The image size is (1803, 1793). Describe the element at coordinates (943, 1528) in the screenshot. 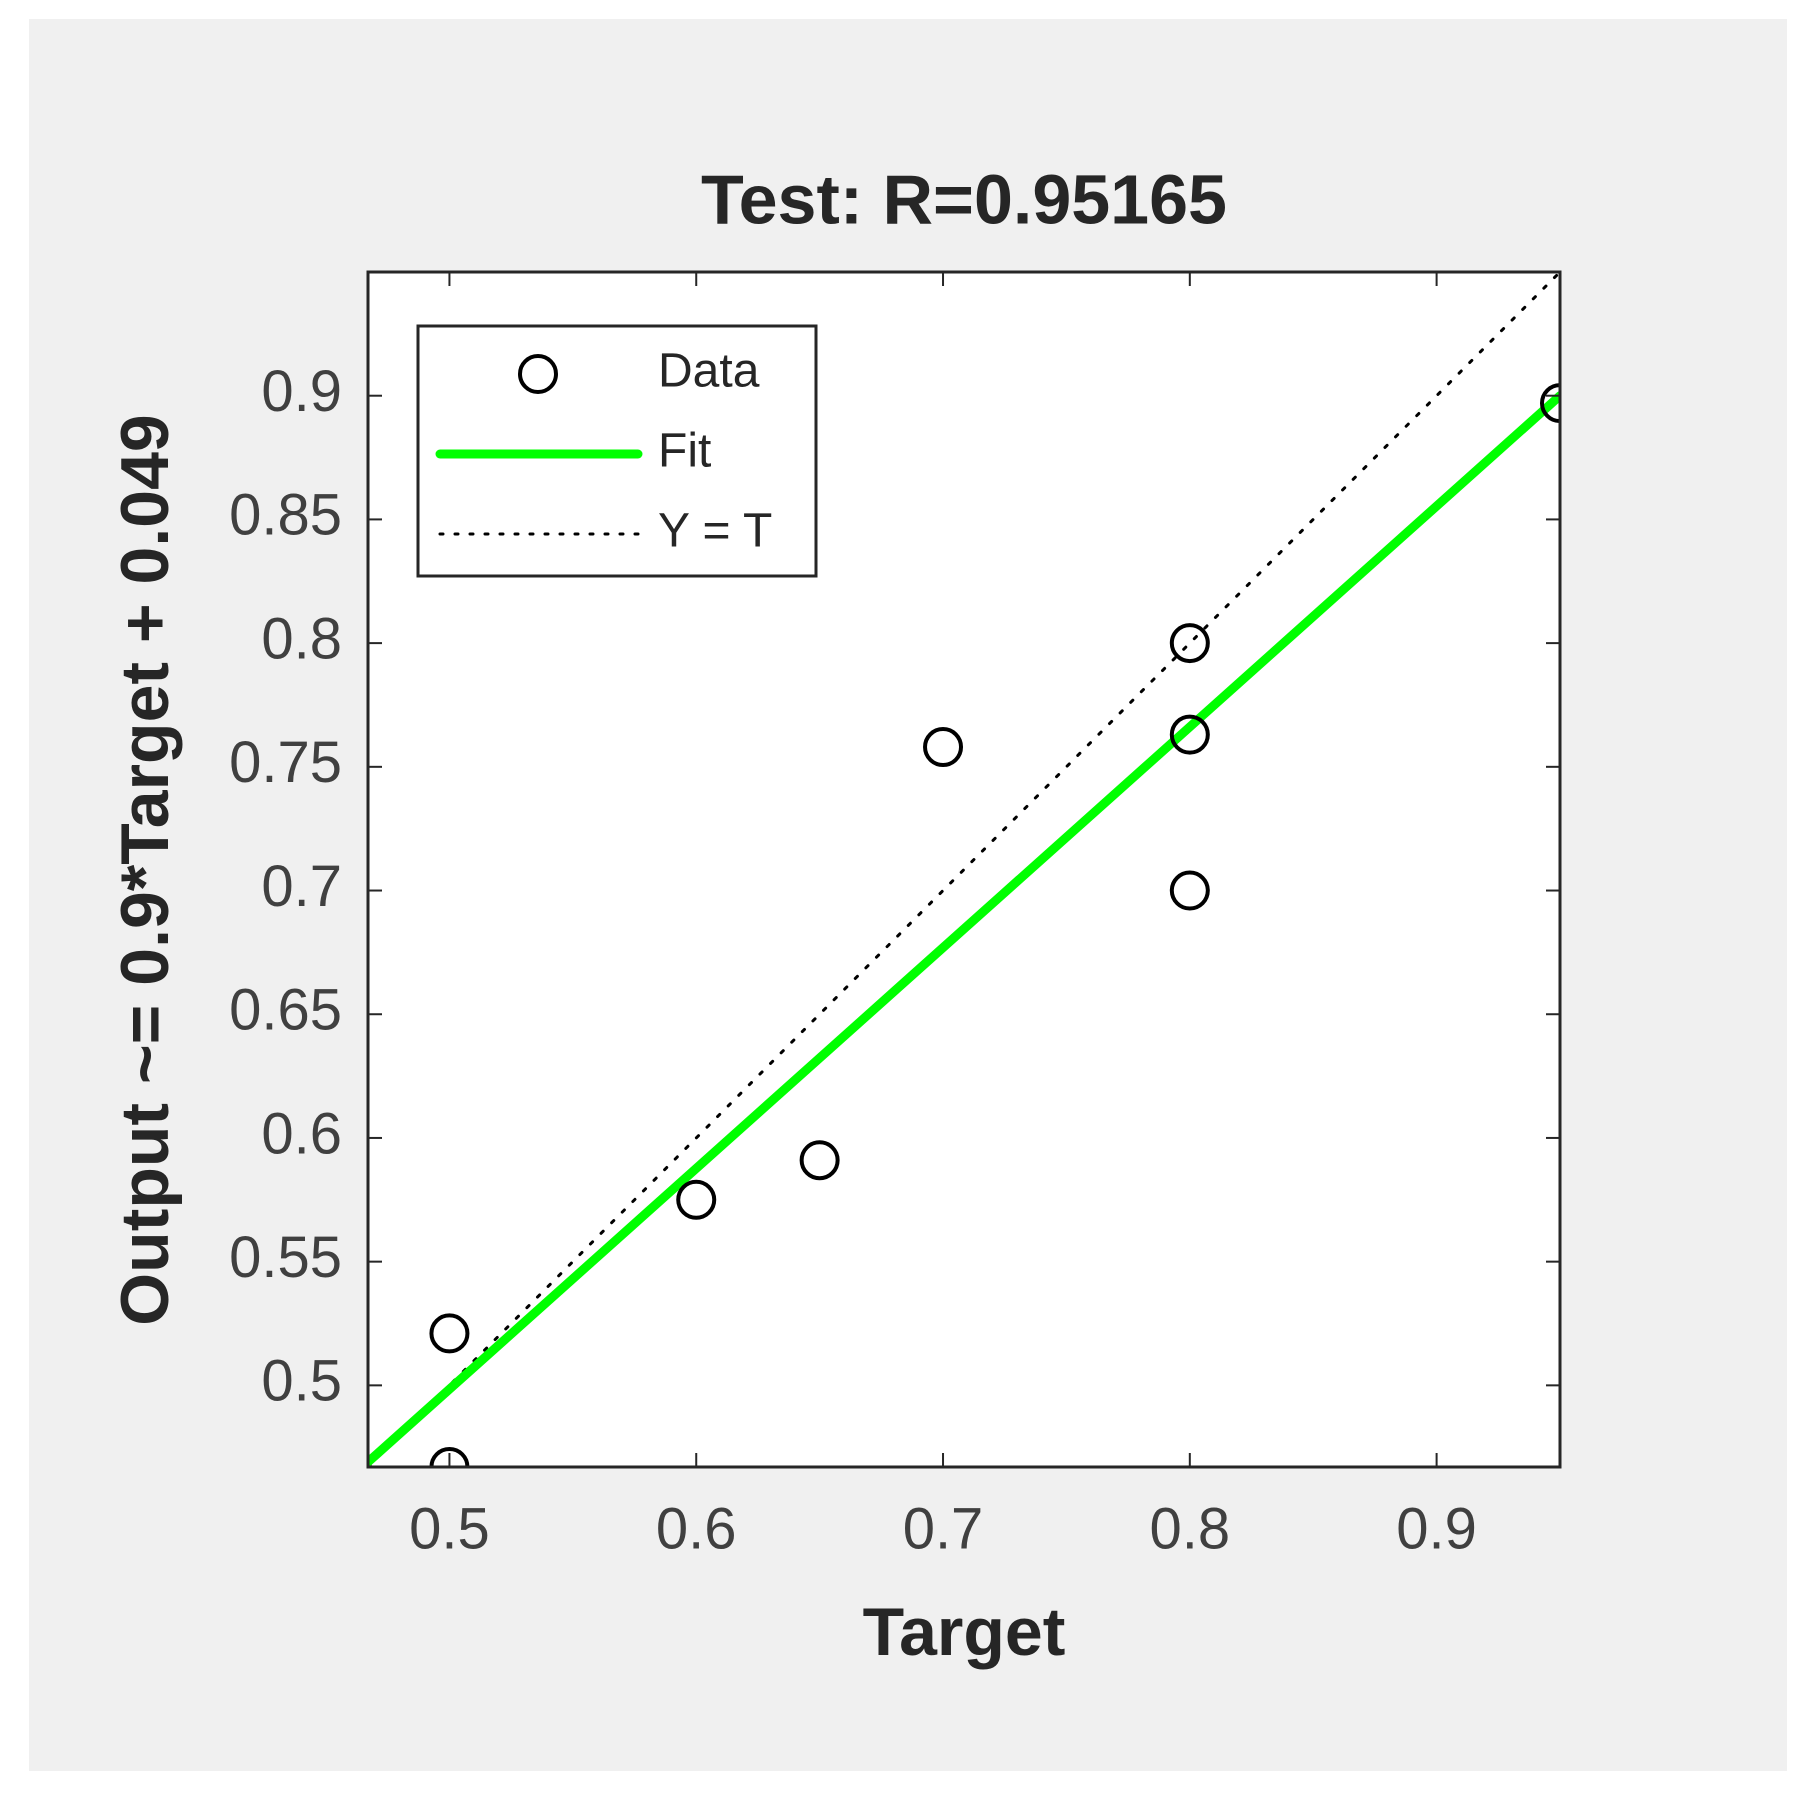

I see `x-tick-label: 0.7` at that location.